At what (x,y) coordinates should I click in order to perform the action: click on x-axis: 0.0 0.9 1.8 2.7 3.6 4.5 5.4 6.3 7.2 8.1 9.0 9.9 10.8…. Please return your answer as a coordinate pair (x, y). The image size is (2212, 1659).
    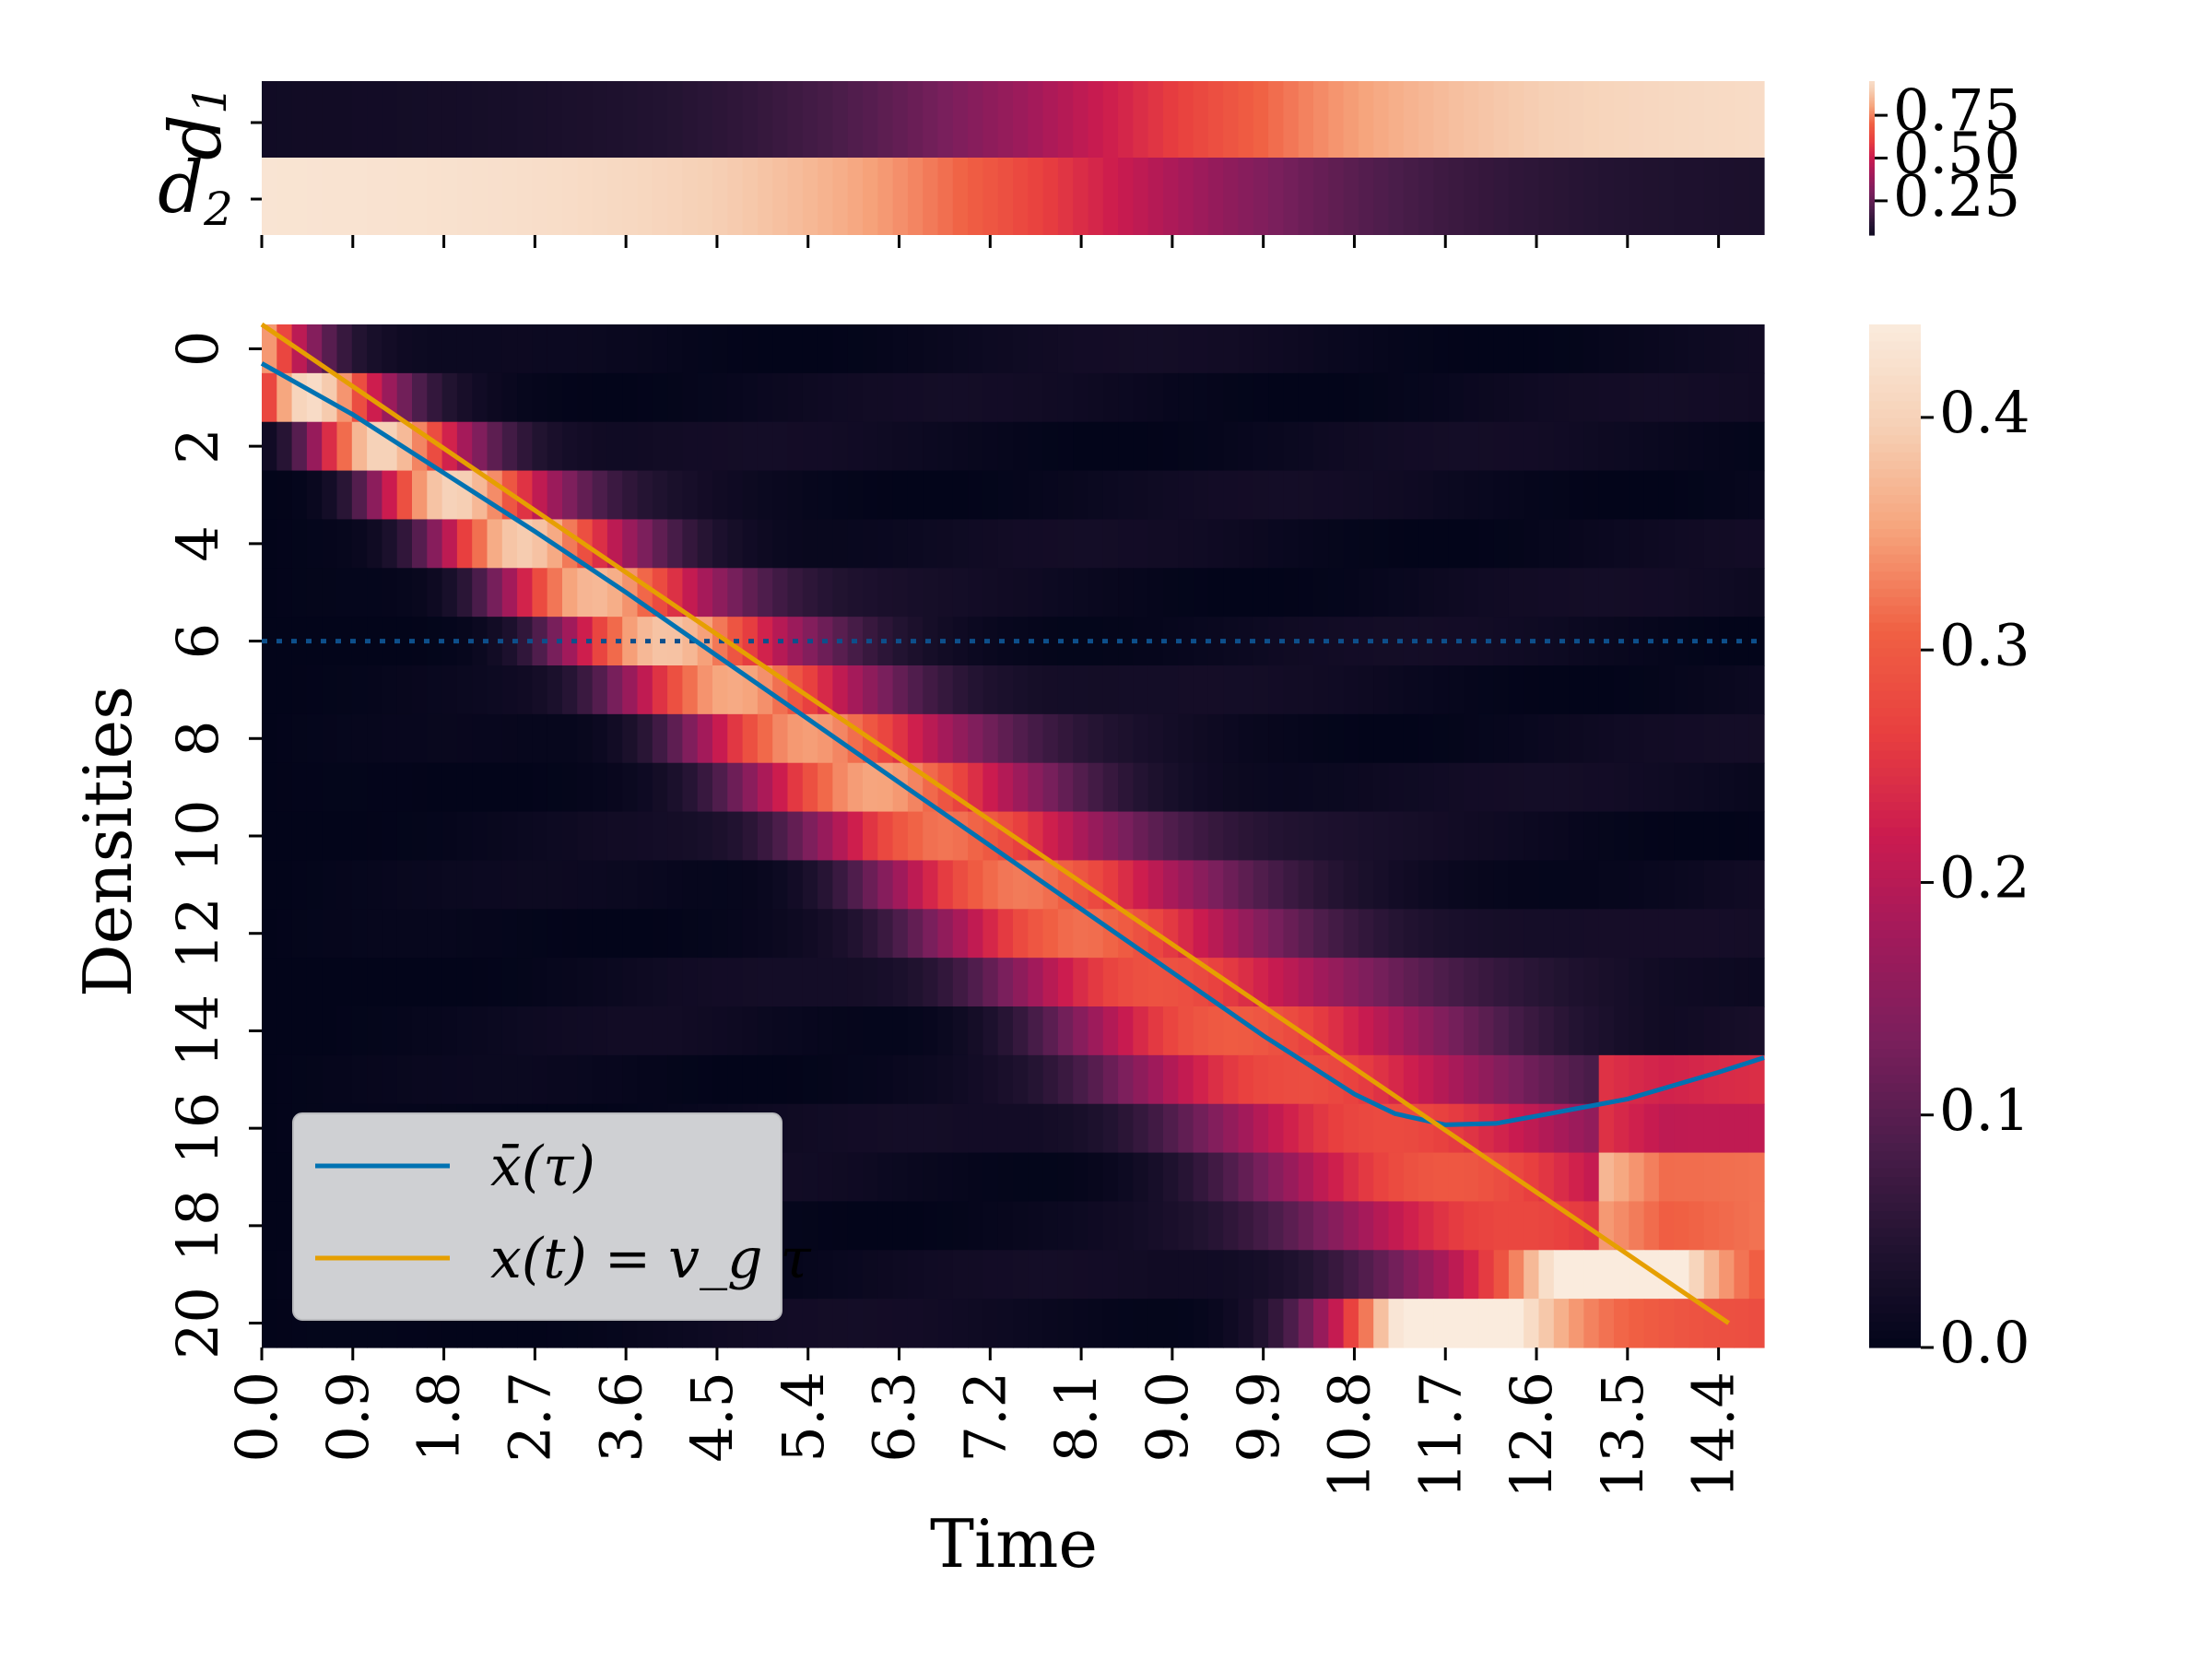
    Looking at the image, I should click on (985, 1423).